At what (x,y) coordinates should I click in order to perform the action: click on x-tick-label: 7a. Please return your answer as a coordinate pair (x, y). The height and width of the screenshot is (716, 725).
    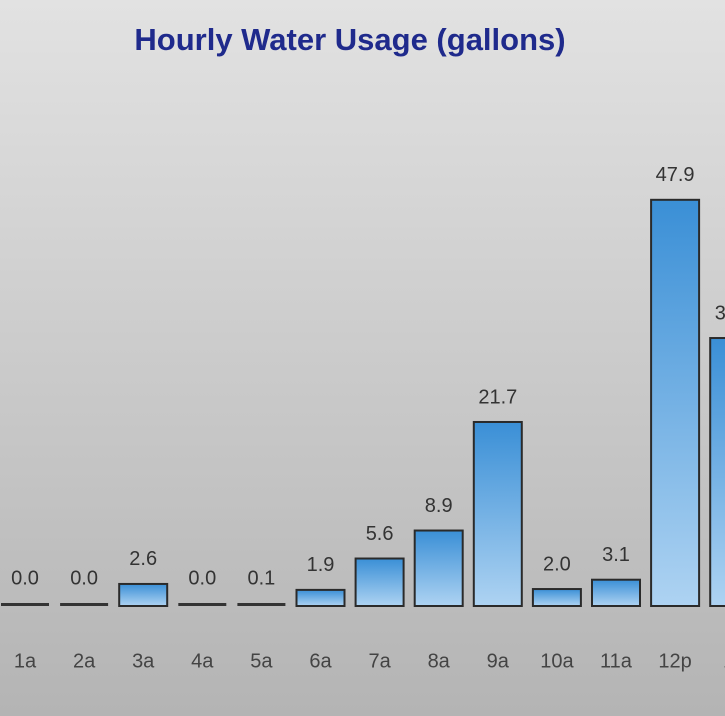
    Looking at the image, I should click on (379, 661).